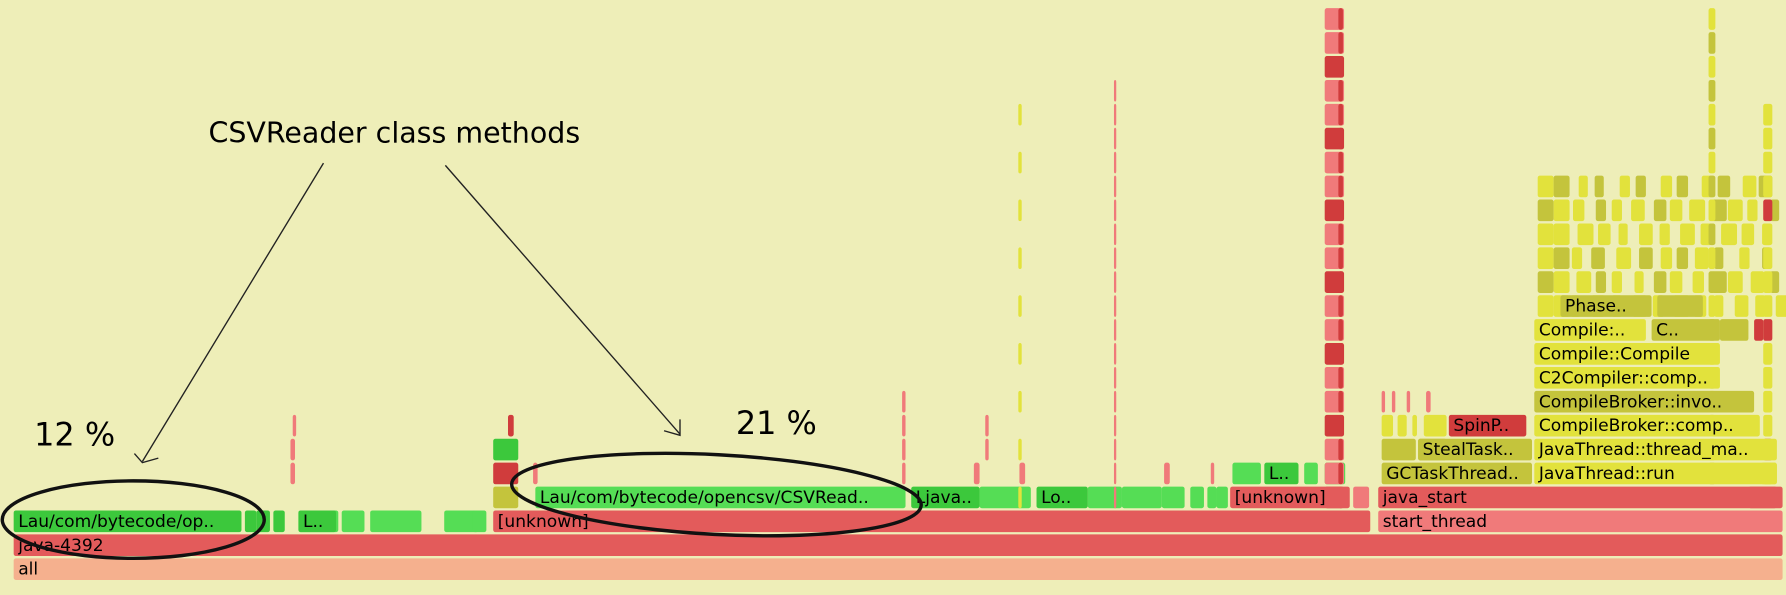 The image size is (1786, 595). I want to click on frame-label: start_thread, so click(1435, 522).